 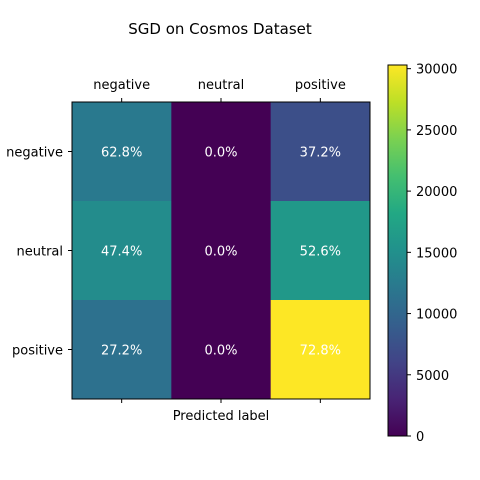 What do you see at coordinates (397, 250) in the screenshot?
I see `colorbar` at bounding box center [397, 250].